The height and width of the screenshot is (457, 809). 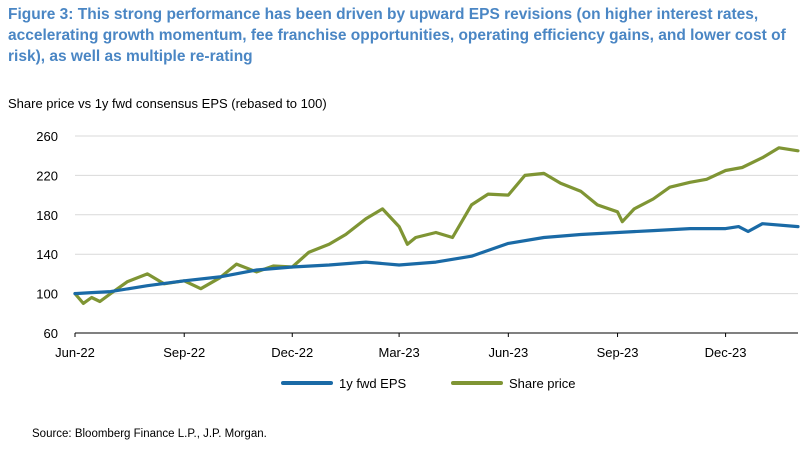 What do you see at coordinates (47, 215) in the screenshot?
I see `y-tick-label: 180` at bounding box center [47, 215].